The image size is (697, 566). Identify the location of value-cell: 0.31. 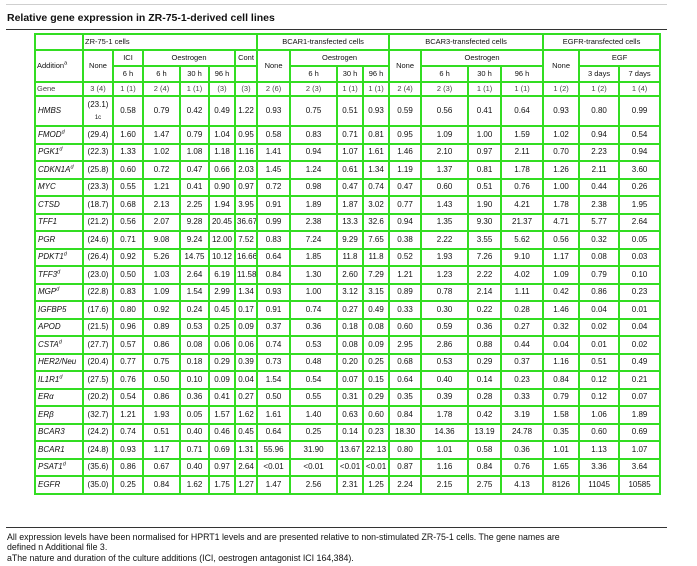
(350, 397).